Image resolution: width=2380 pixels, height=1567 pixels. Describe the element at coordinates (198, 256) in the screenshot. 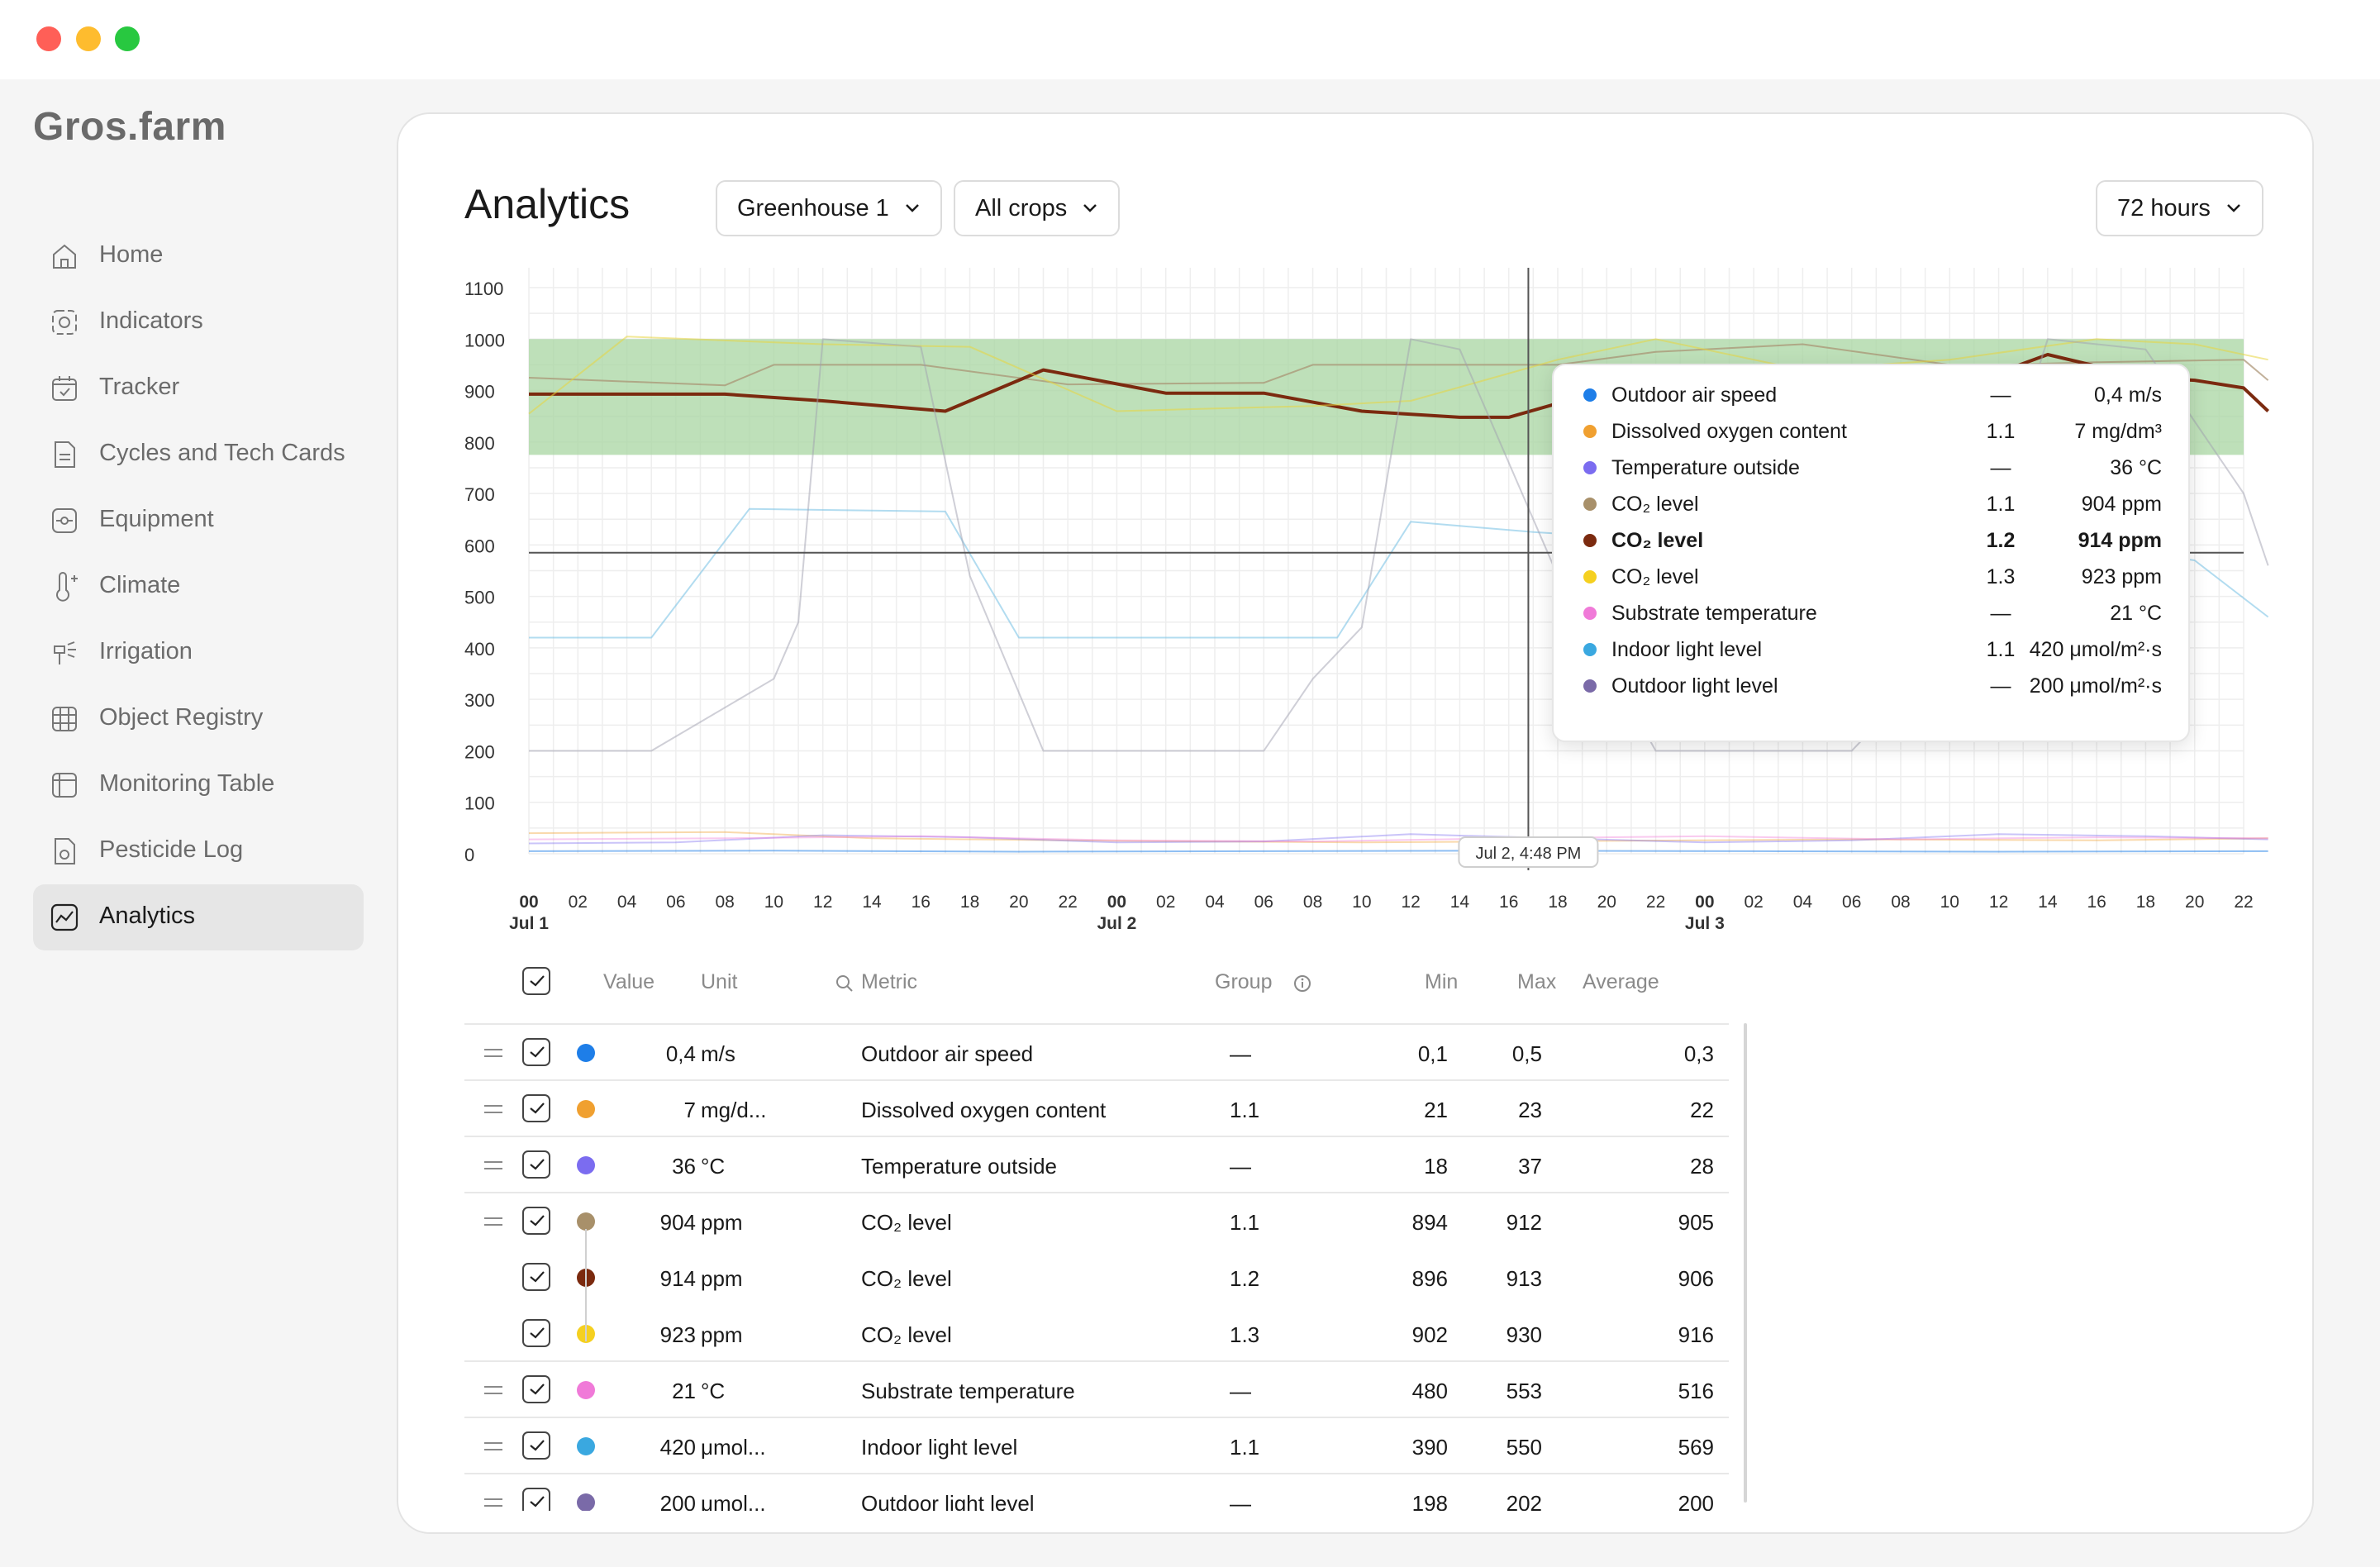

I see `sidebar-item-home: Home` at that location.